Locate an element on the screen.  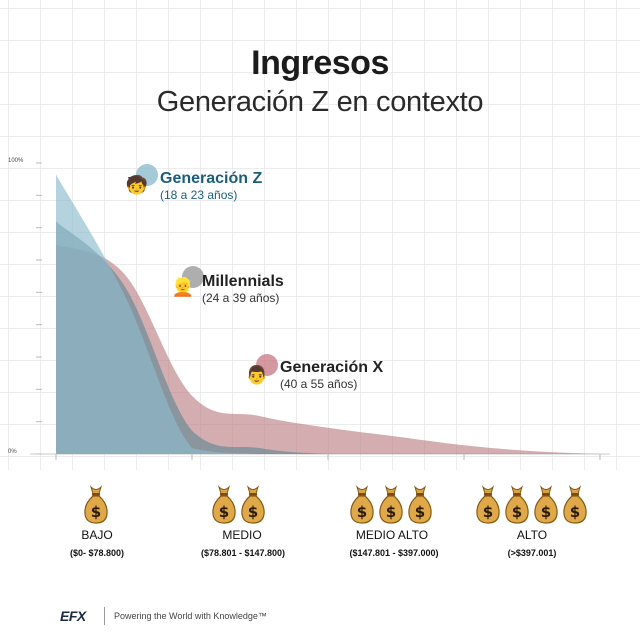
category-range-medio: ($78.801 - $147.800) is located at coordinates (243, 553).